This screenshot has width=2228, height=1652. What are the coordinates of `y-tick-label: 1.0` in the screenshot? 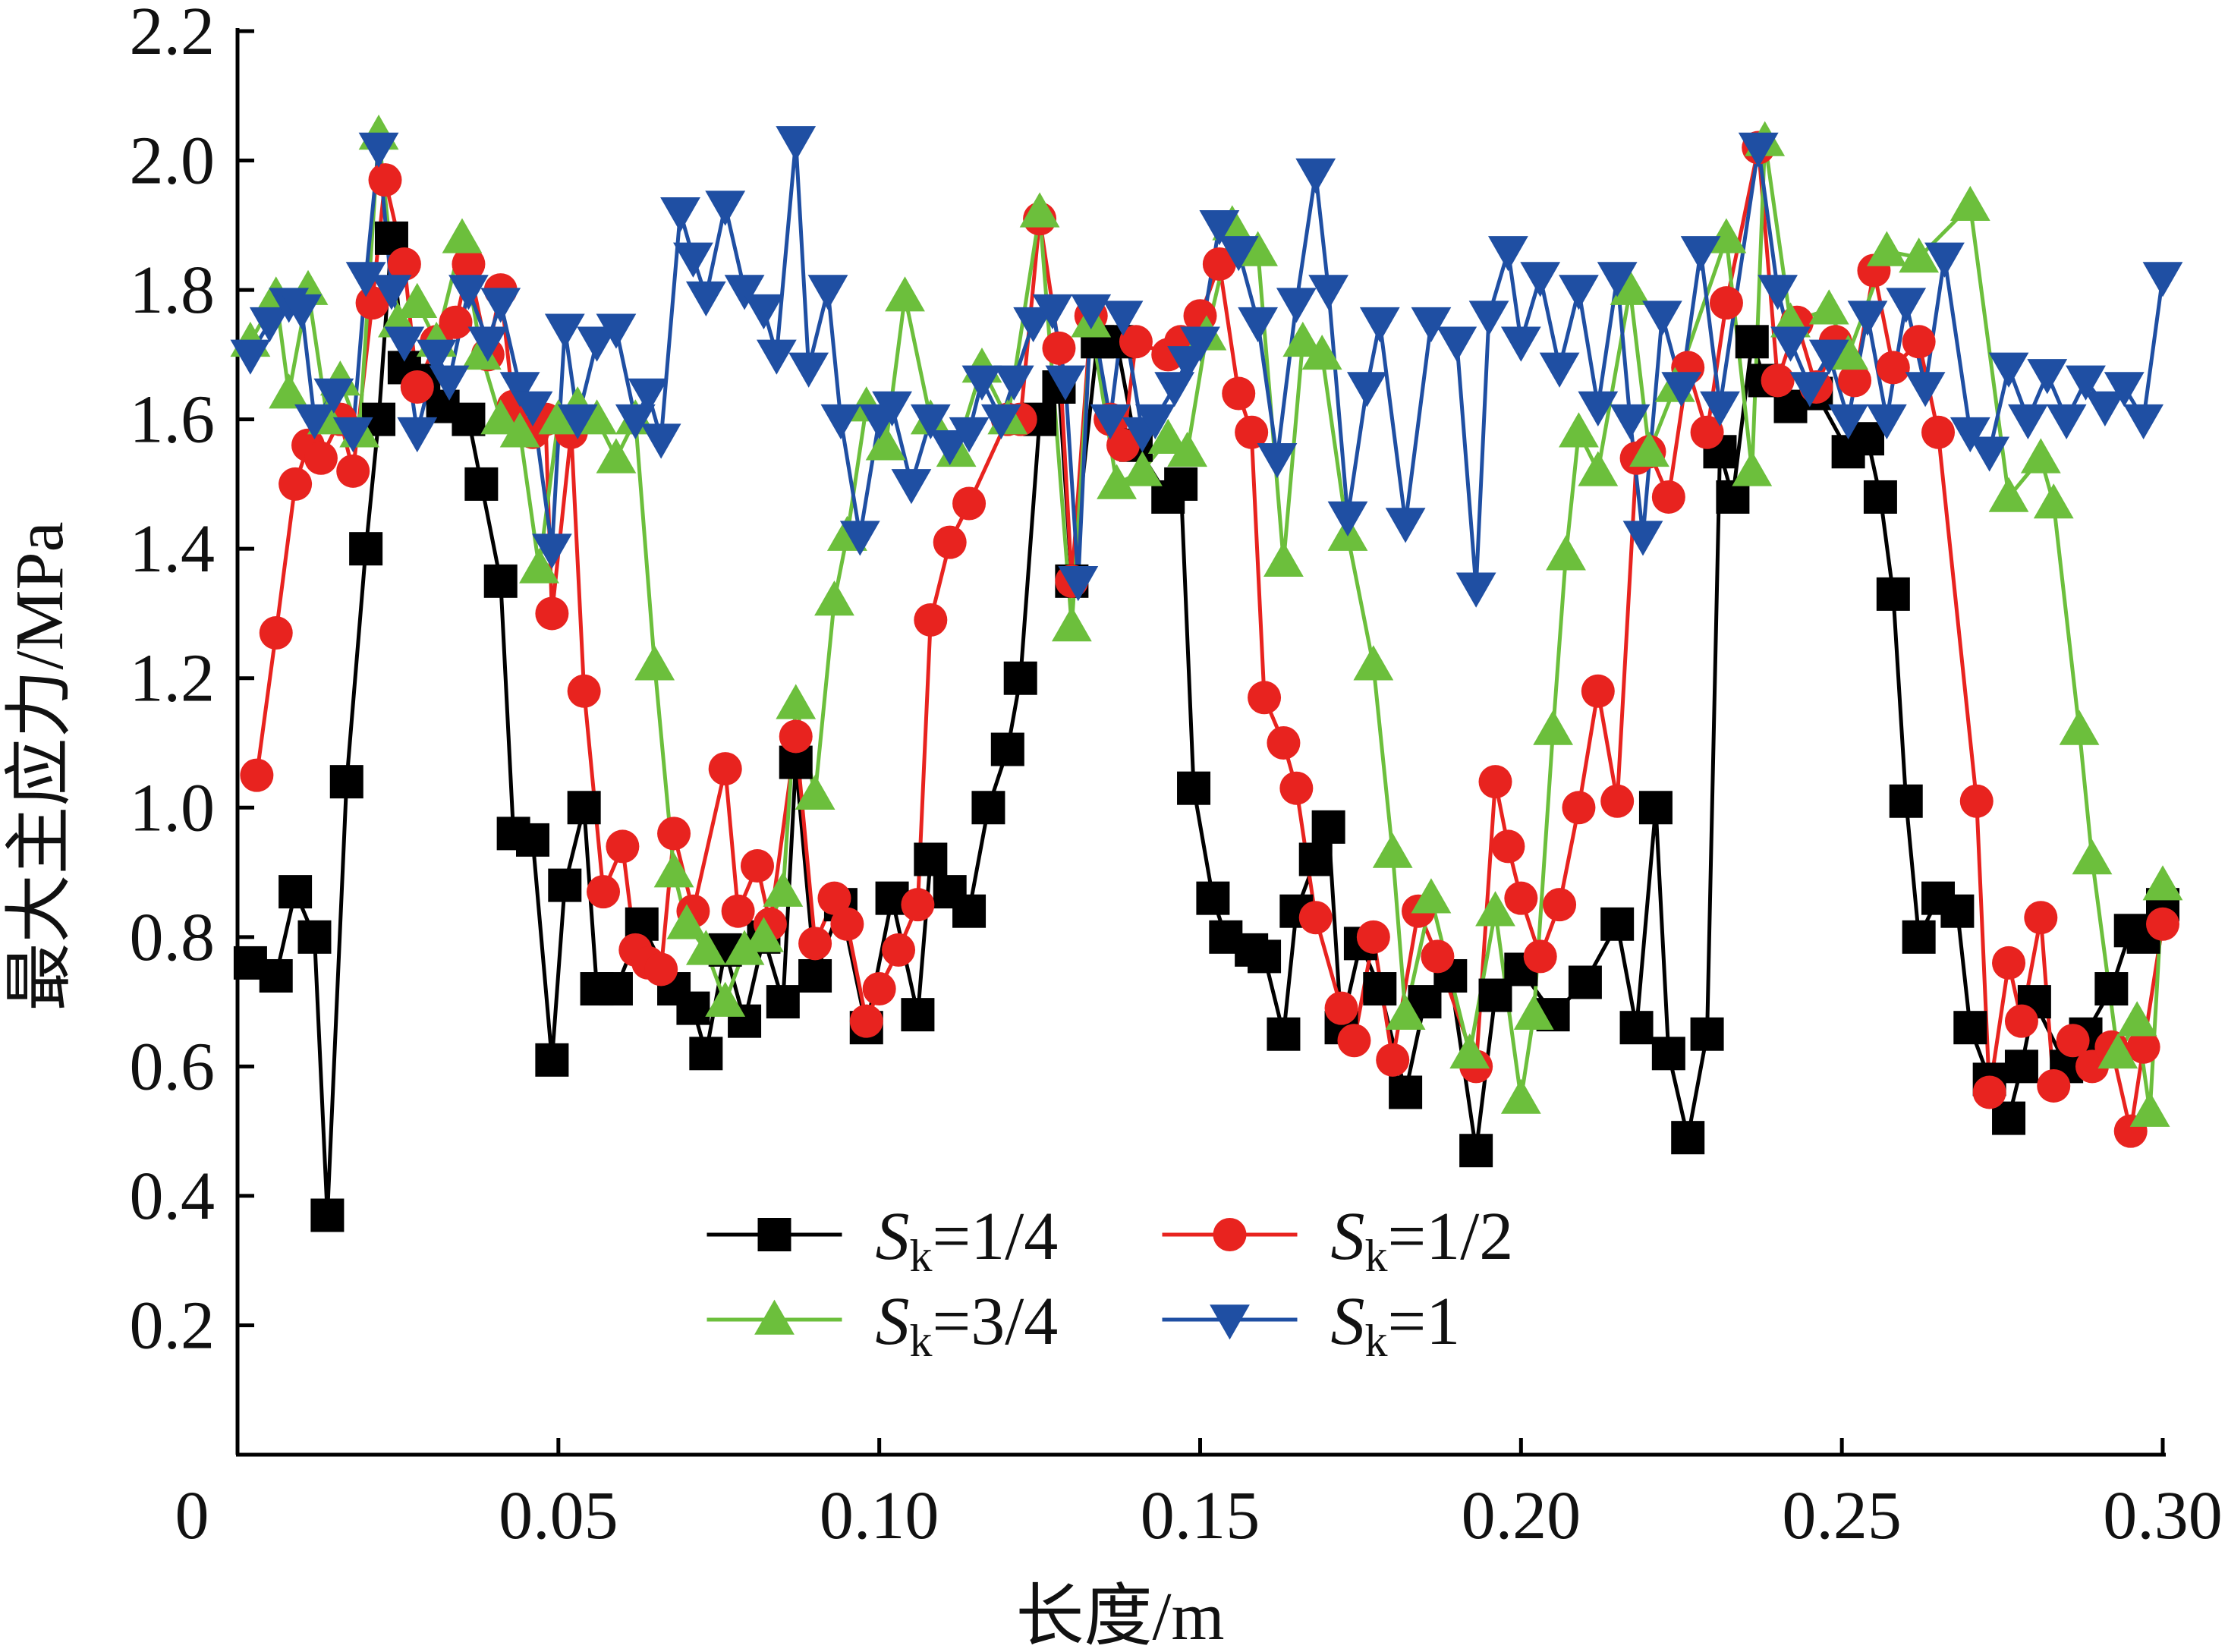 It's located at (173, 807).